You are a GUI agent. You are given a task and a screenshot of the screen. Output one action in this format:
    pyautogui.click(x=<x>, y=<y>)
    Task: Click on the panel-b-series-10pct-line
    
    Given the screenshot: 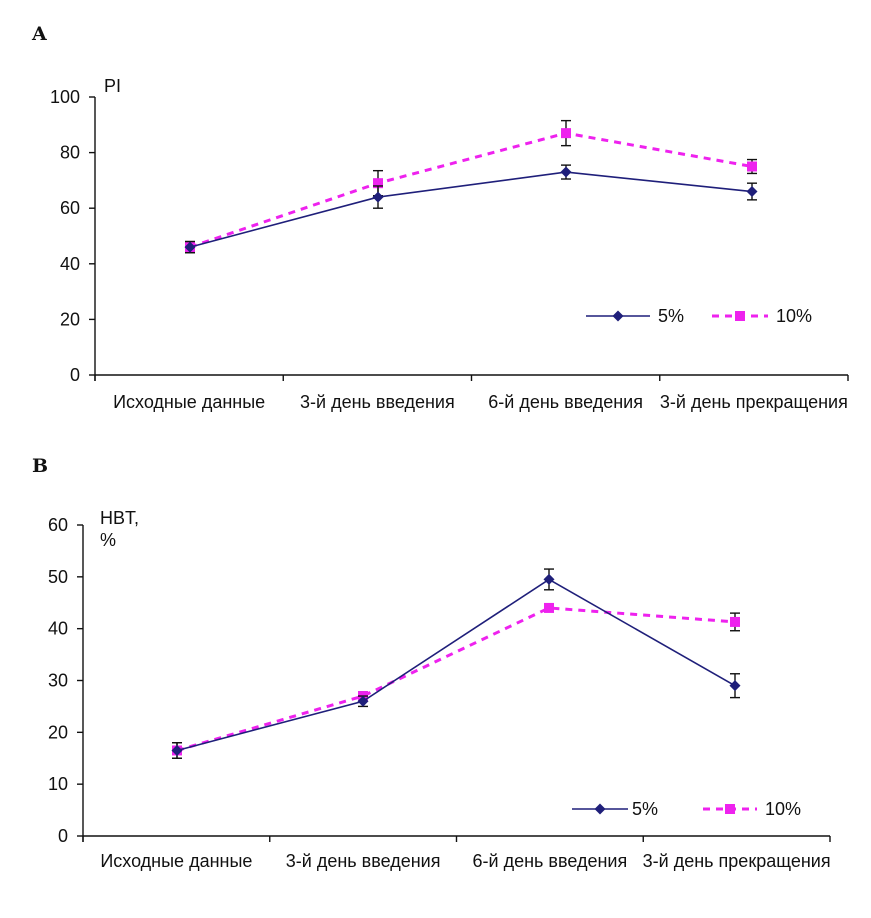 What is the action you would take?
    pyautogui.click(x=456, y=679)
    